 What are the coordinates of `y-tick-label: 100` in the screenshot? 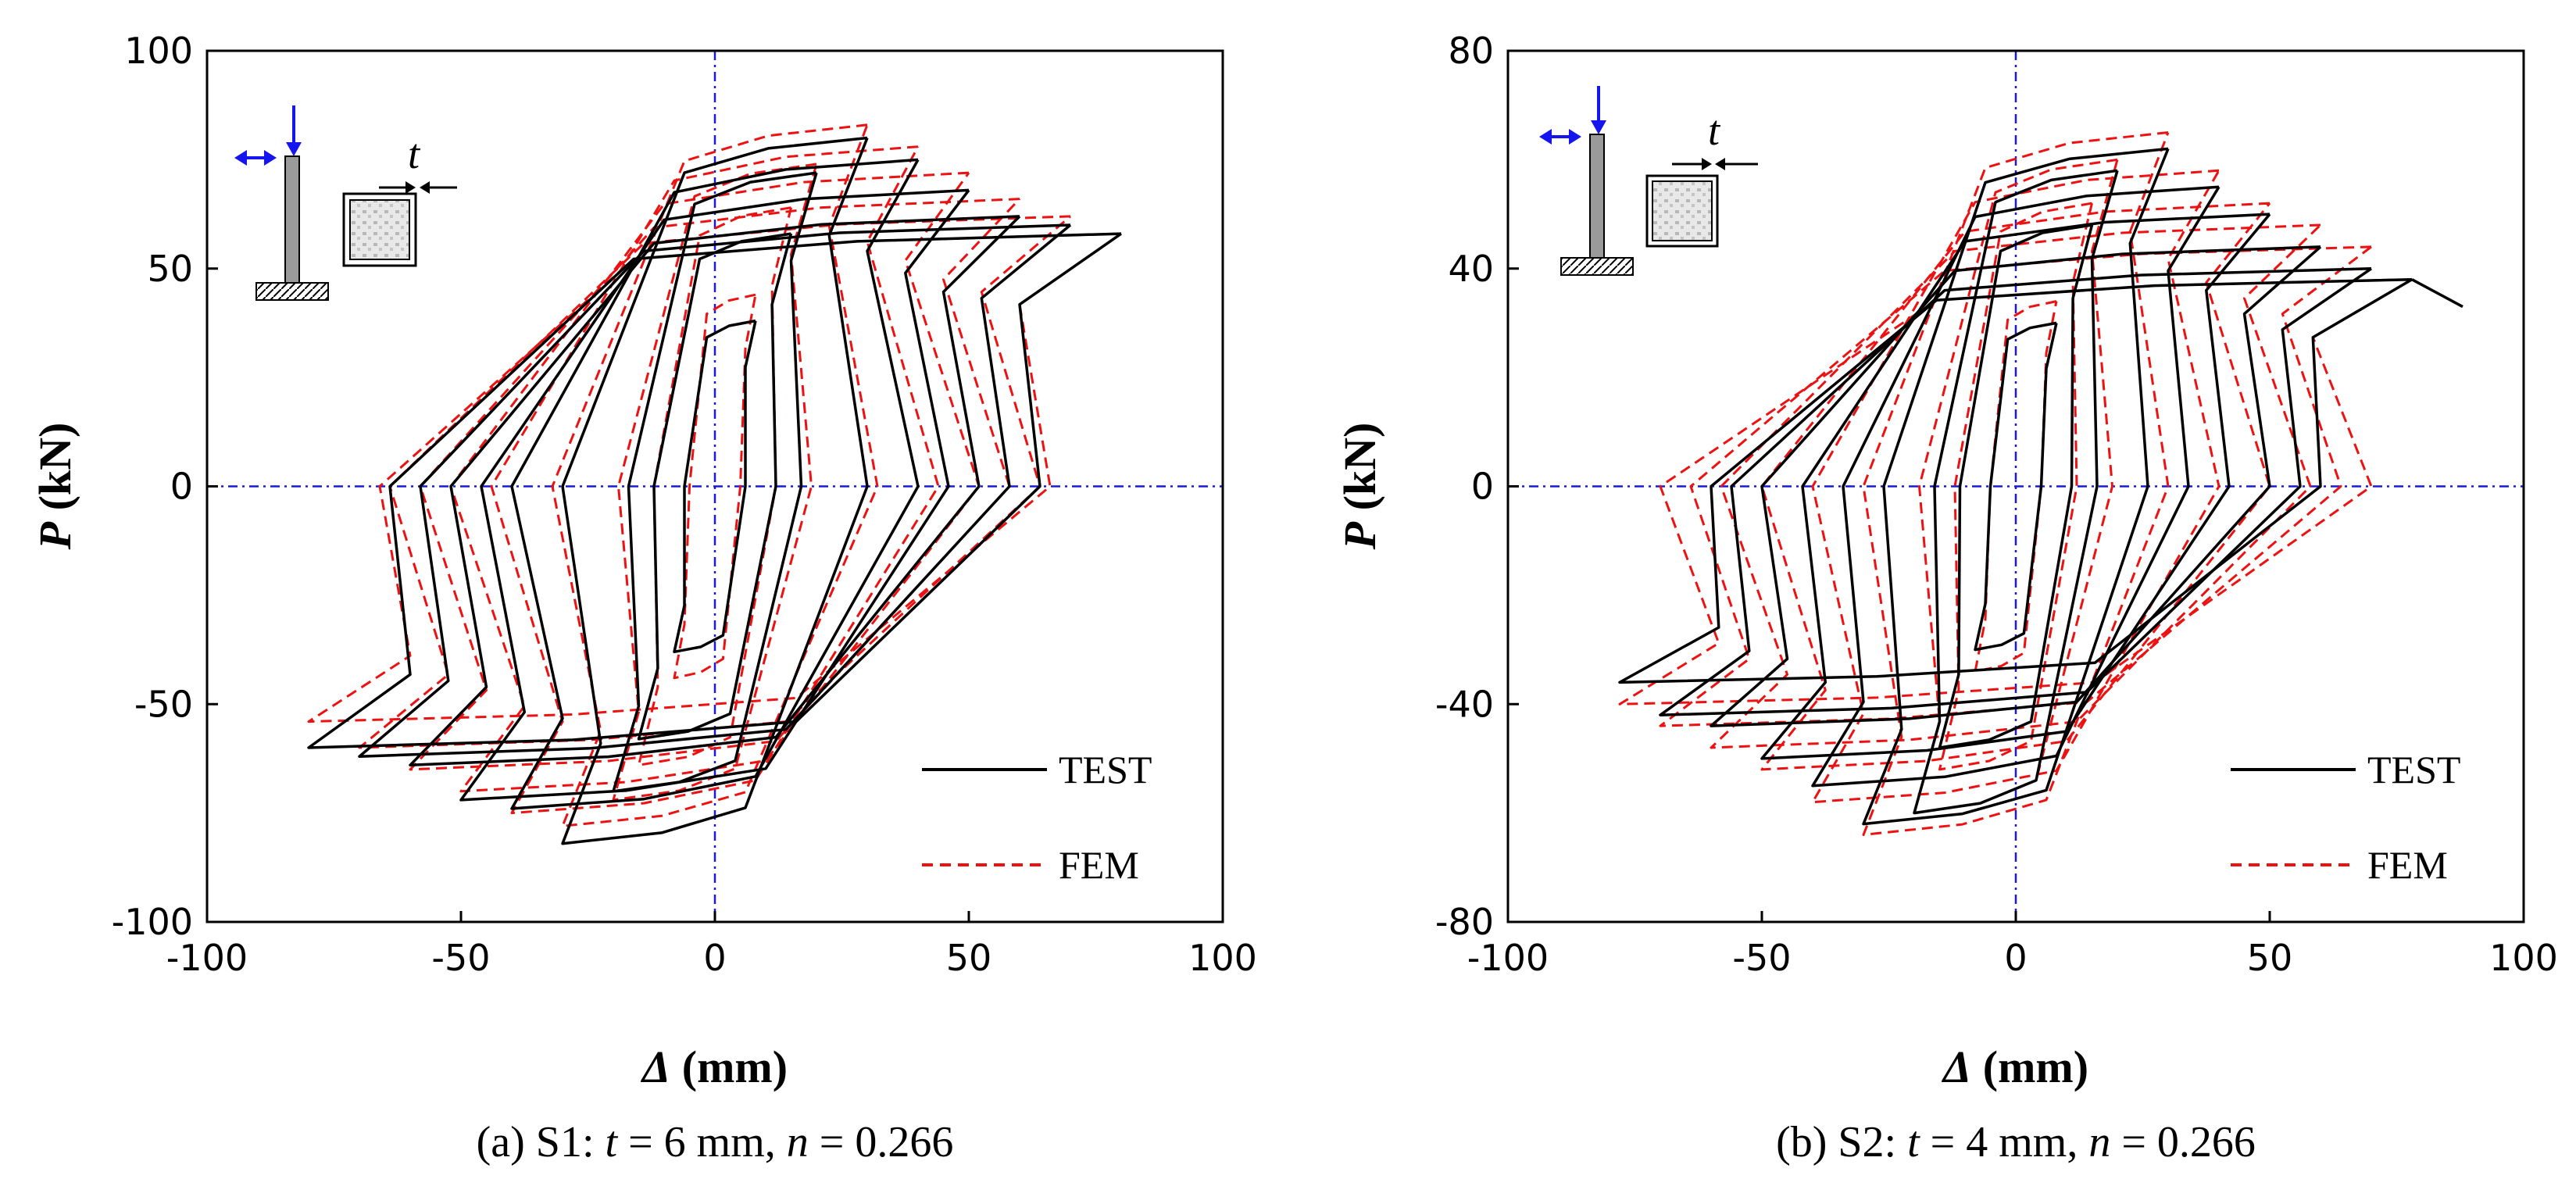 It's located at (158, 51).